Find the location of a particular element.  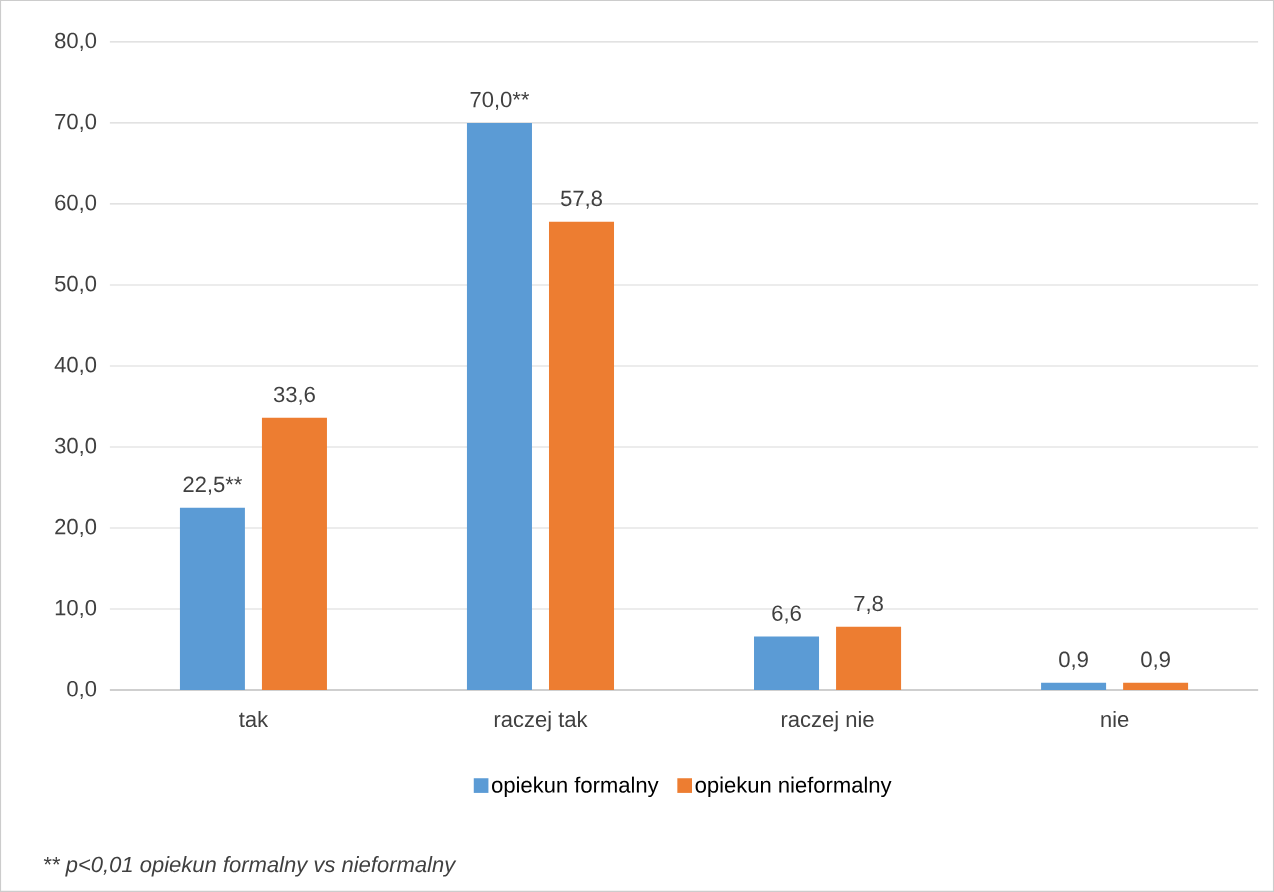

data-label: 22,5** is located at coordinates (213, 485).